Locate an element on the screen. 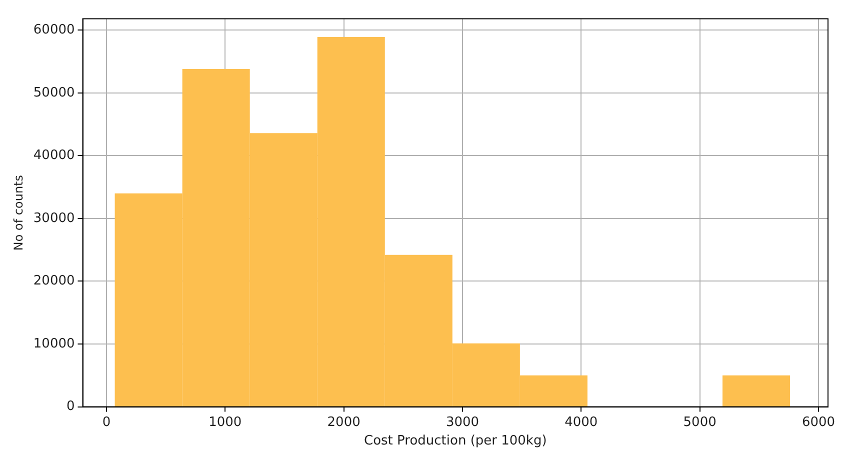  y-axis-title: No of counts is located at coordinates (18, 212).